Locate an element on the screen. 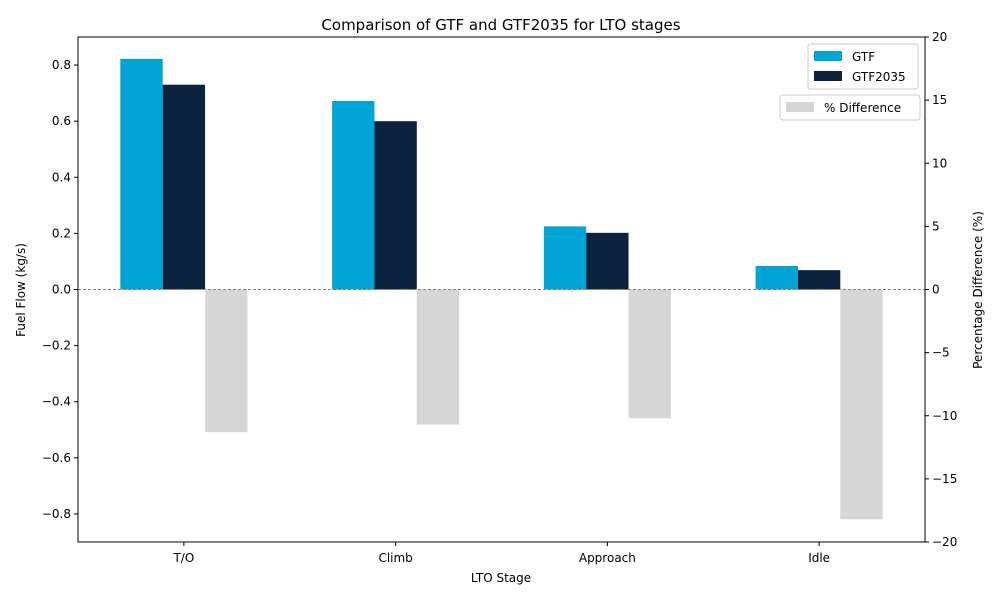  y2-tick-label: 0 is located at coordinates (936, 290).